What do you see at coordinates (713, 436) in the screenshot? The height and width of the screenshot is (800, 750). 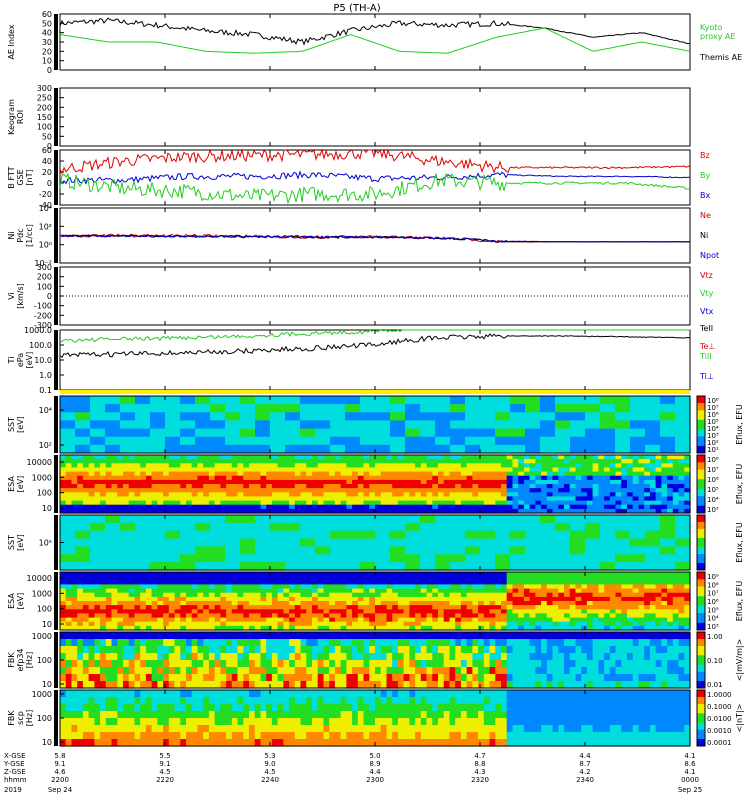 I see `sst-ion-colorbar-tick: 10³` at bounding box center [713, 436].